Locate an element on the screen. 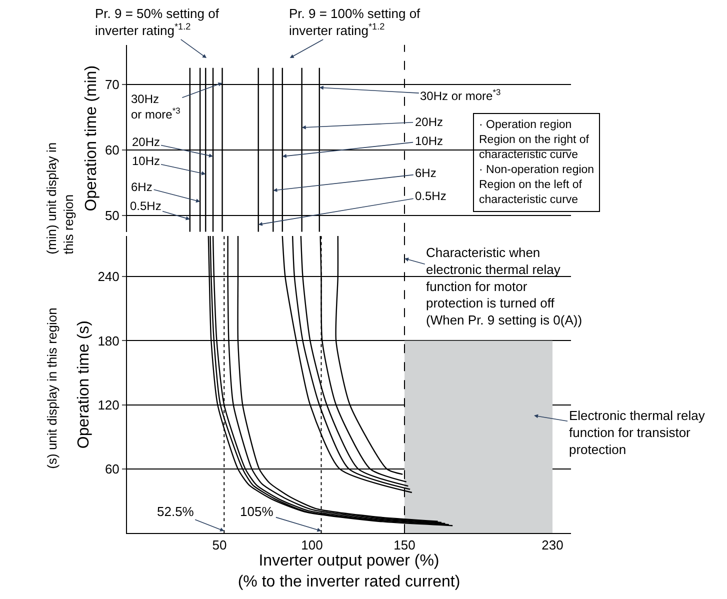 Image resolution: width=727 pixels, height=599 pixels. y-tick-label: 240 is located at coordinates (109, 276).